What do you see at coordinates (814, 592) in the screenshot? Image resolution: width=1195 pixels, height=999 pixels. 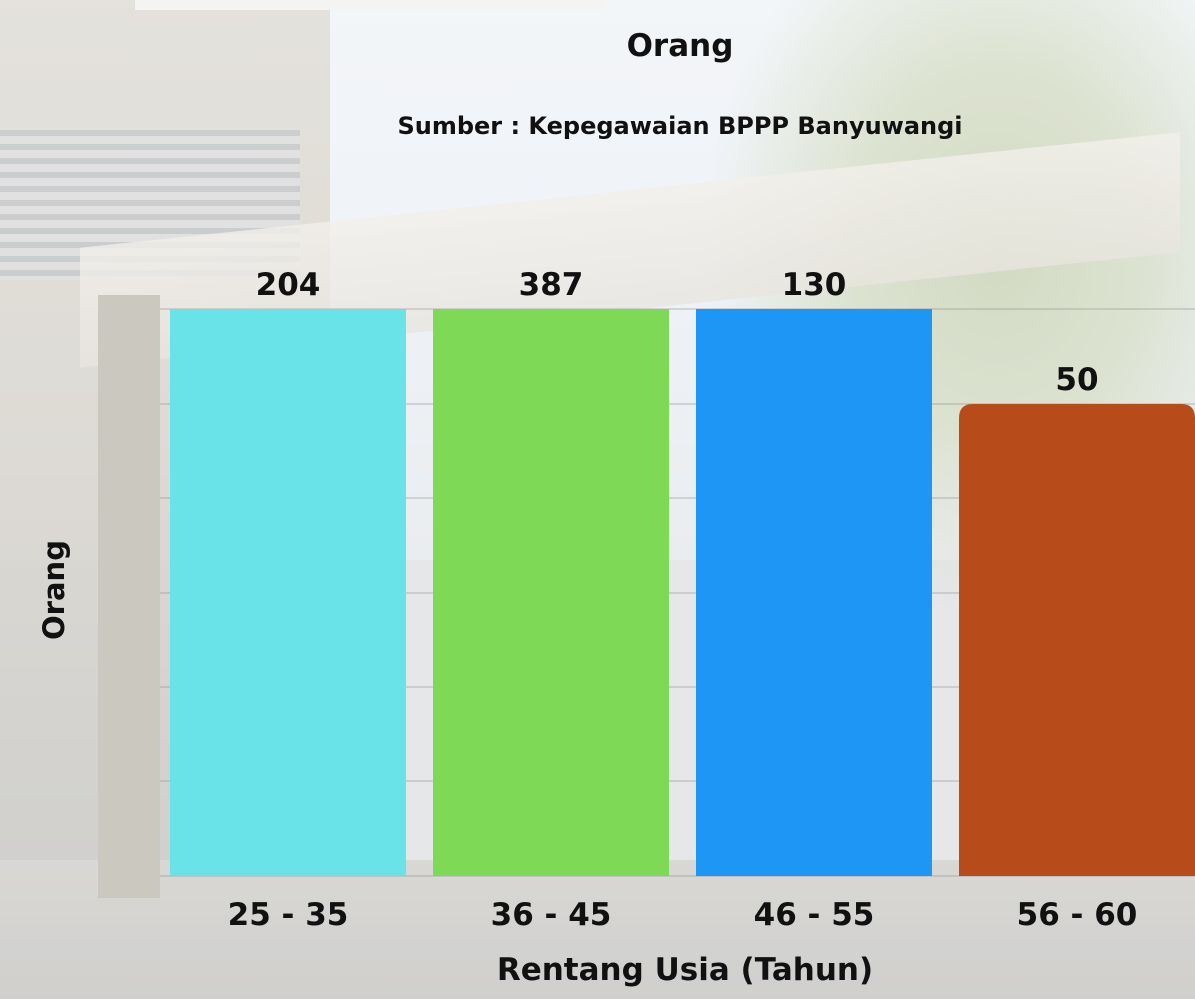 I see `bar-46to55` at bounding box center [814, 592].